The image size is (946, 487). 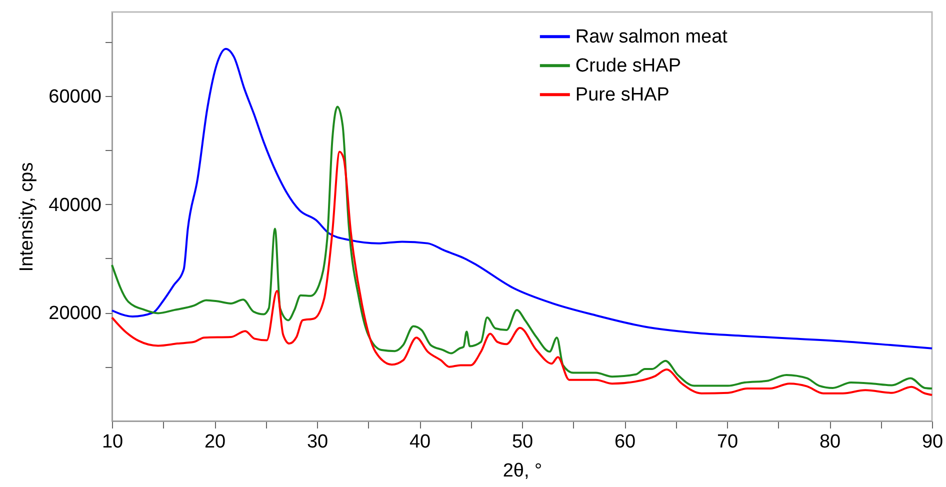 What do you see at coordinates (830, 442) in the screenshot?
I see `x-tick-label: 80` at bounding box center [830, 442].